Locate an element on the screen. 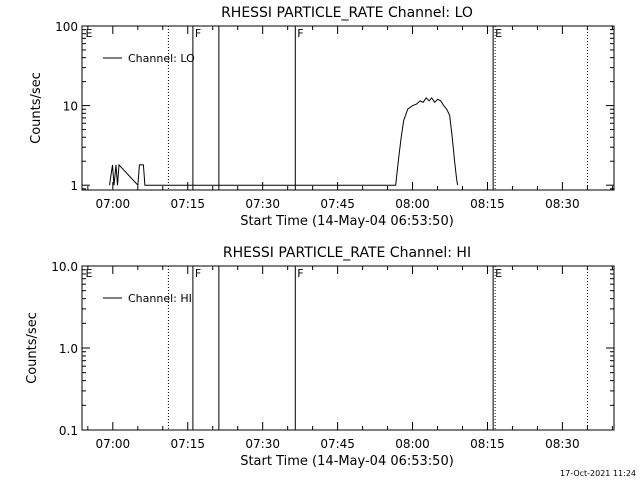  legend-hi: Channel: HI is located at coordinates (147, 298).